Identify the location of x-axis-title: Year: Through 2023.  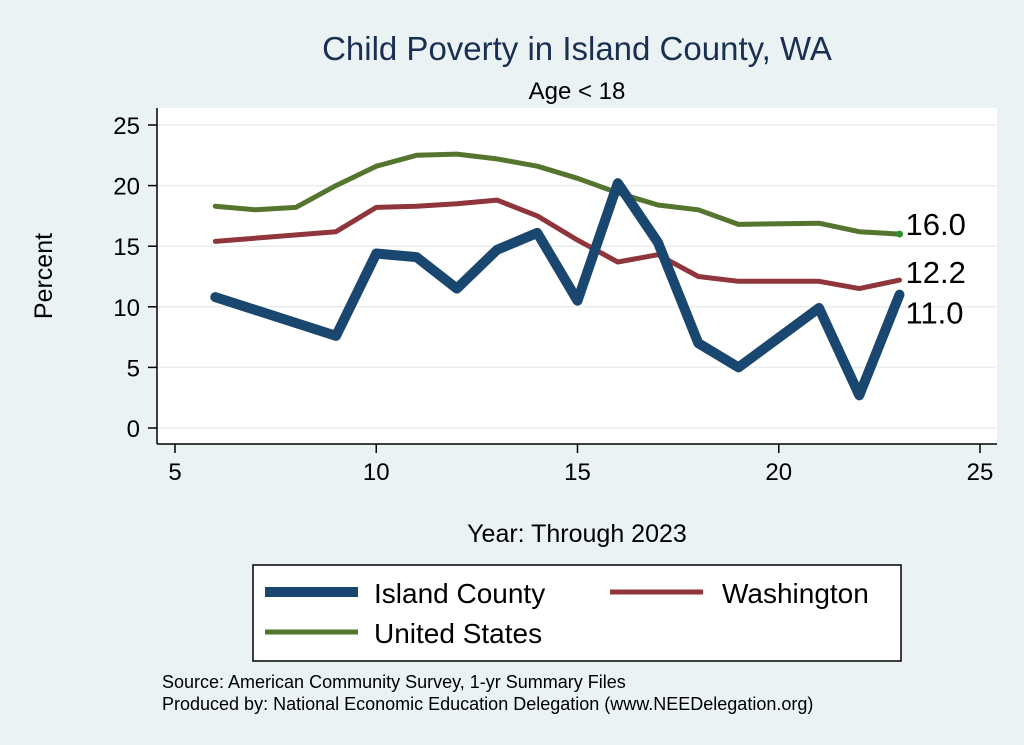
(577, 534).